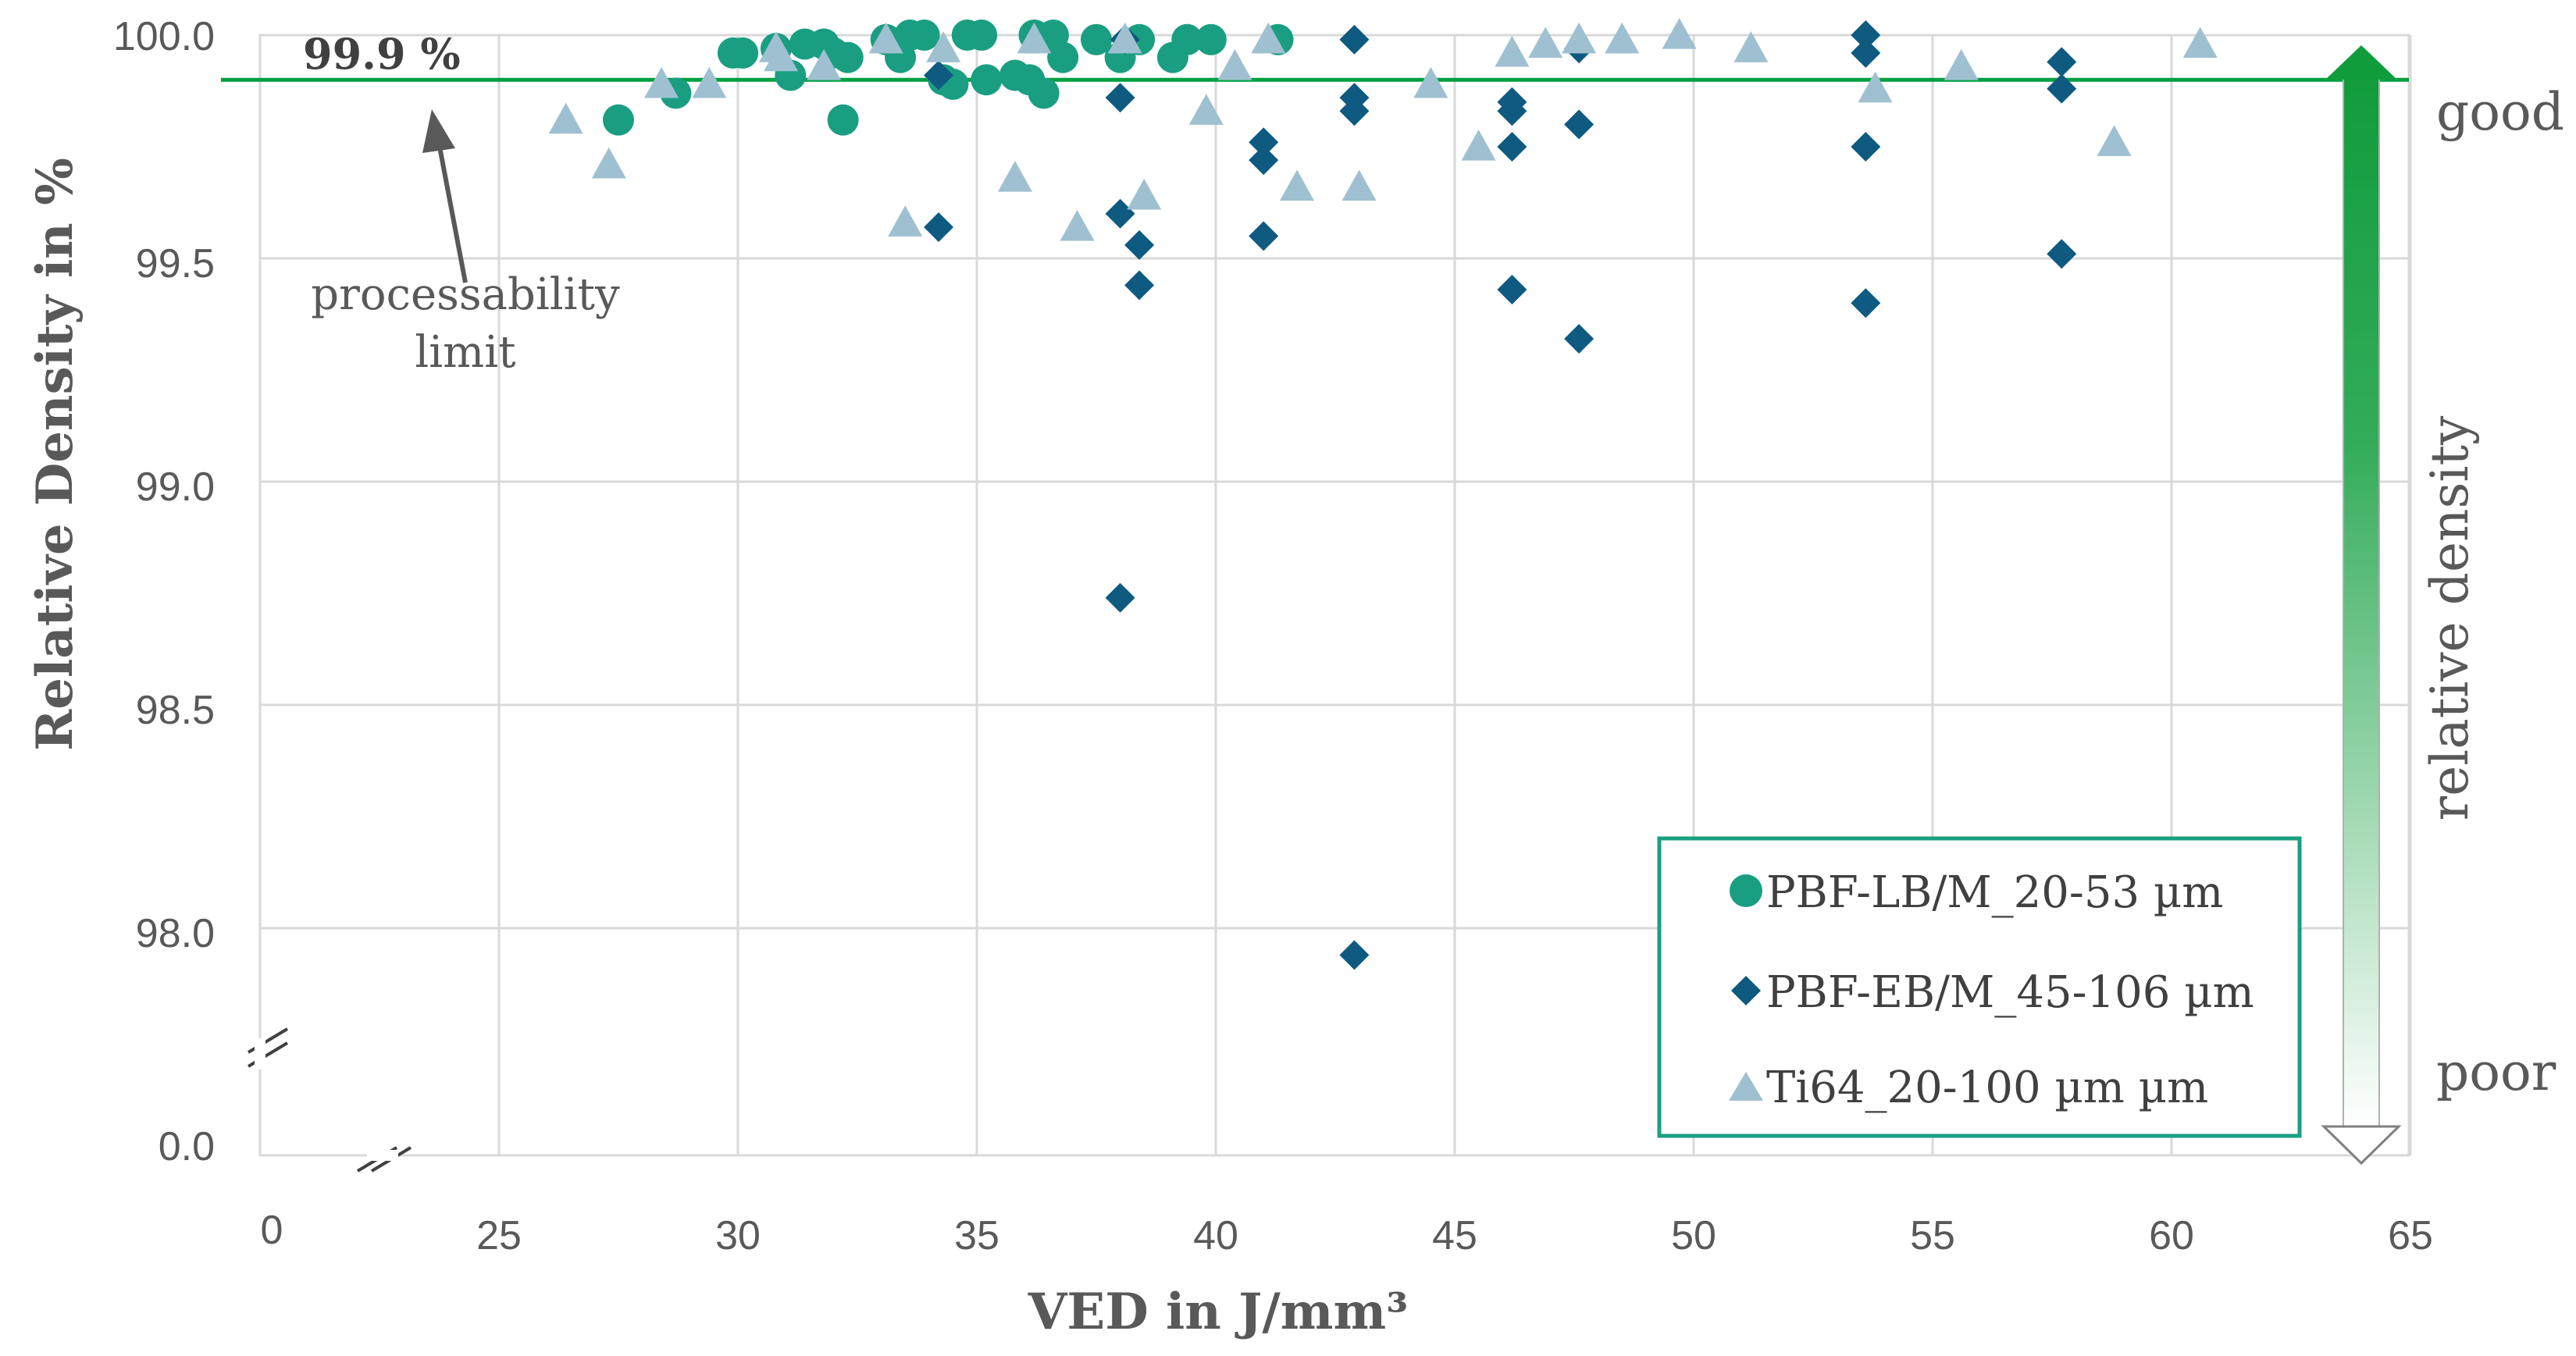 Image resolution: width=2576 pixels, height=1356 pixels. I want to click on legend-label: PBF-LB/M_20-53 µm, so click(1994, 892).